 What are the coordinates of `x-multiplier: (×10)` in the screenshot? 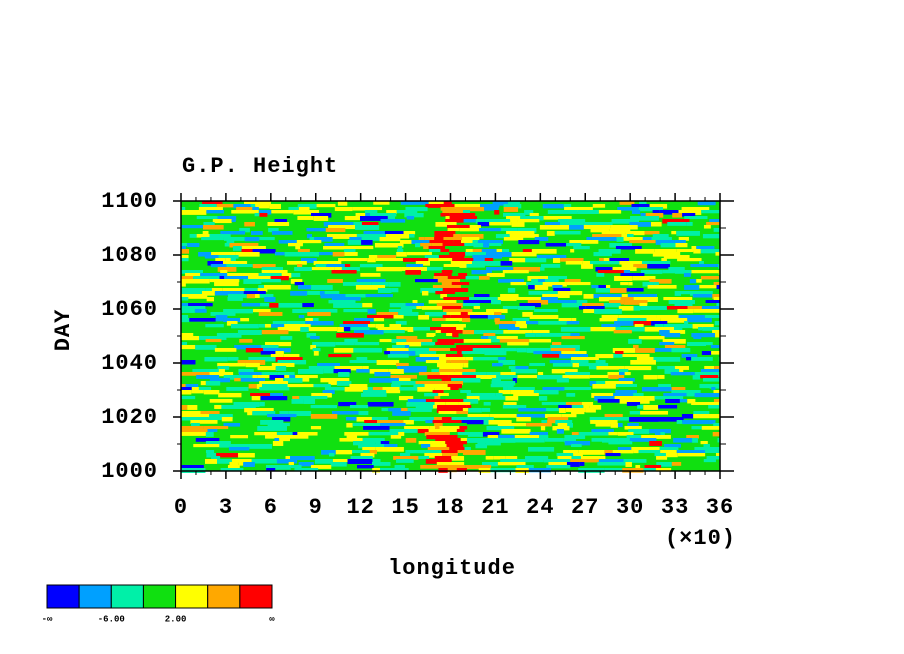 It's located at (700, 538).